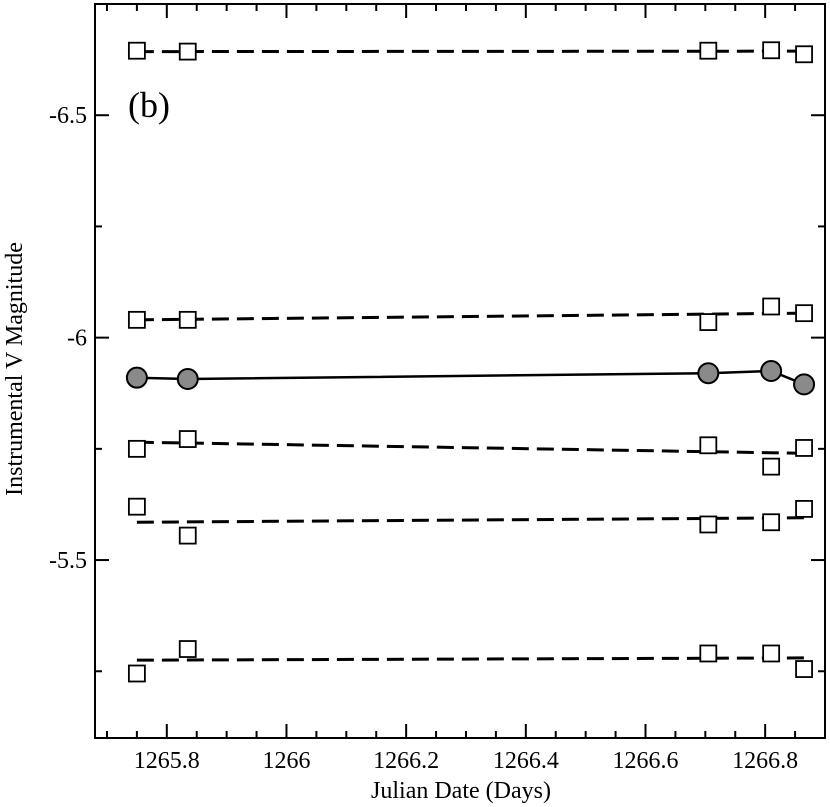 This screenshot has height=807, width=830. Describe the element at coordinates (765, 761) in the screenshot. I see `x-tick-label: 1266.8` at that location.